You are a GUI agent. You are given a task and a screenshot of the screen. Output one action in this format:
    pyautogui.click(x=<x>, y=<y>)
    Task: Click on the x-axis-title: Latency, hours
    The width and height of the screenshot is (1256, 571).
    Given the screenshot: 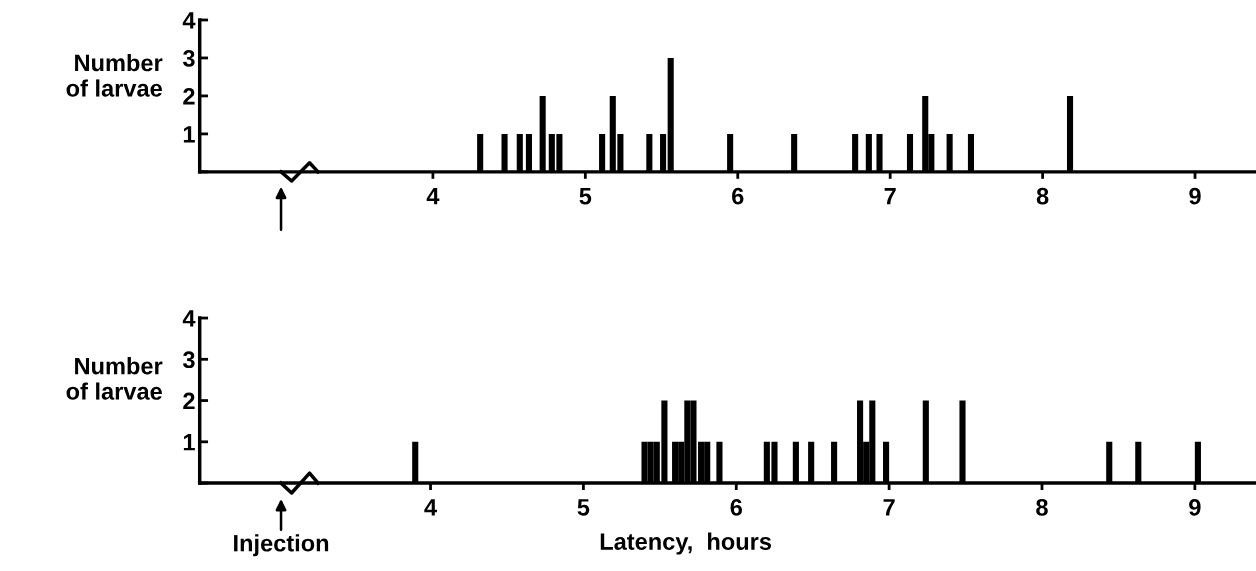 What is the action you would take?
    pyautogui.click(x=686, y=543)
    